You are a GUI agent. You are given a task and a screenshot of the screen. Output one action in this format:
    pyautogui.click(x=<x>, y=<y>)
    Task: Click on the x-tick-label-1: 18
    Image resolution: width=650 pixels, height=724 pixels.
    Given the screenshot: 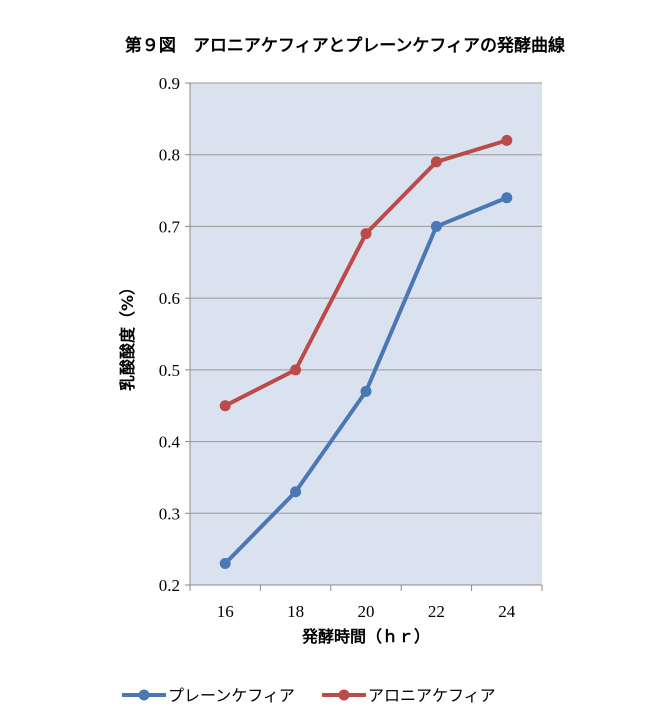 What is the action you would take?
    pyautogui.click(x=295, y=611)
    